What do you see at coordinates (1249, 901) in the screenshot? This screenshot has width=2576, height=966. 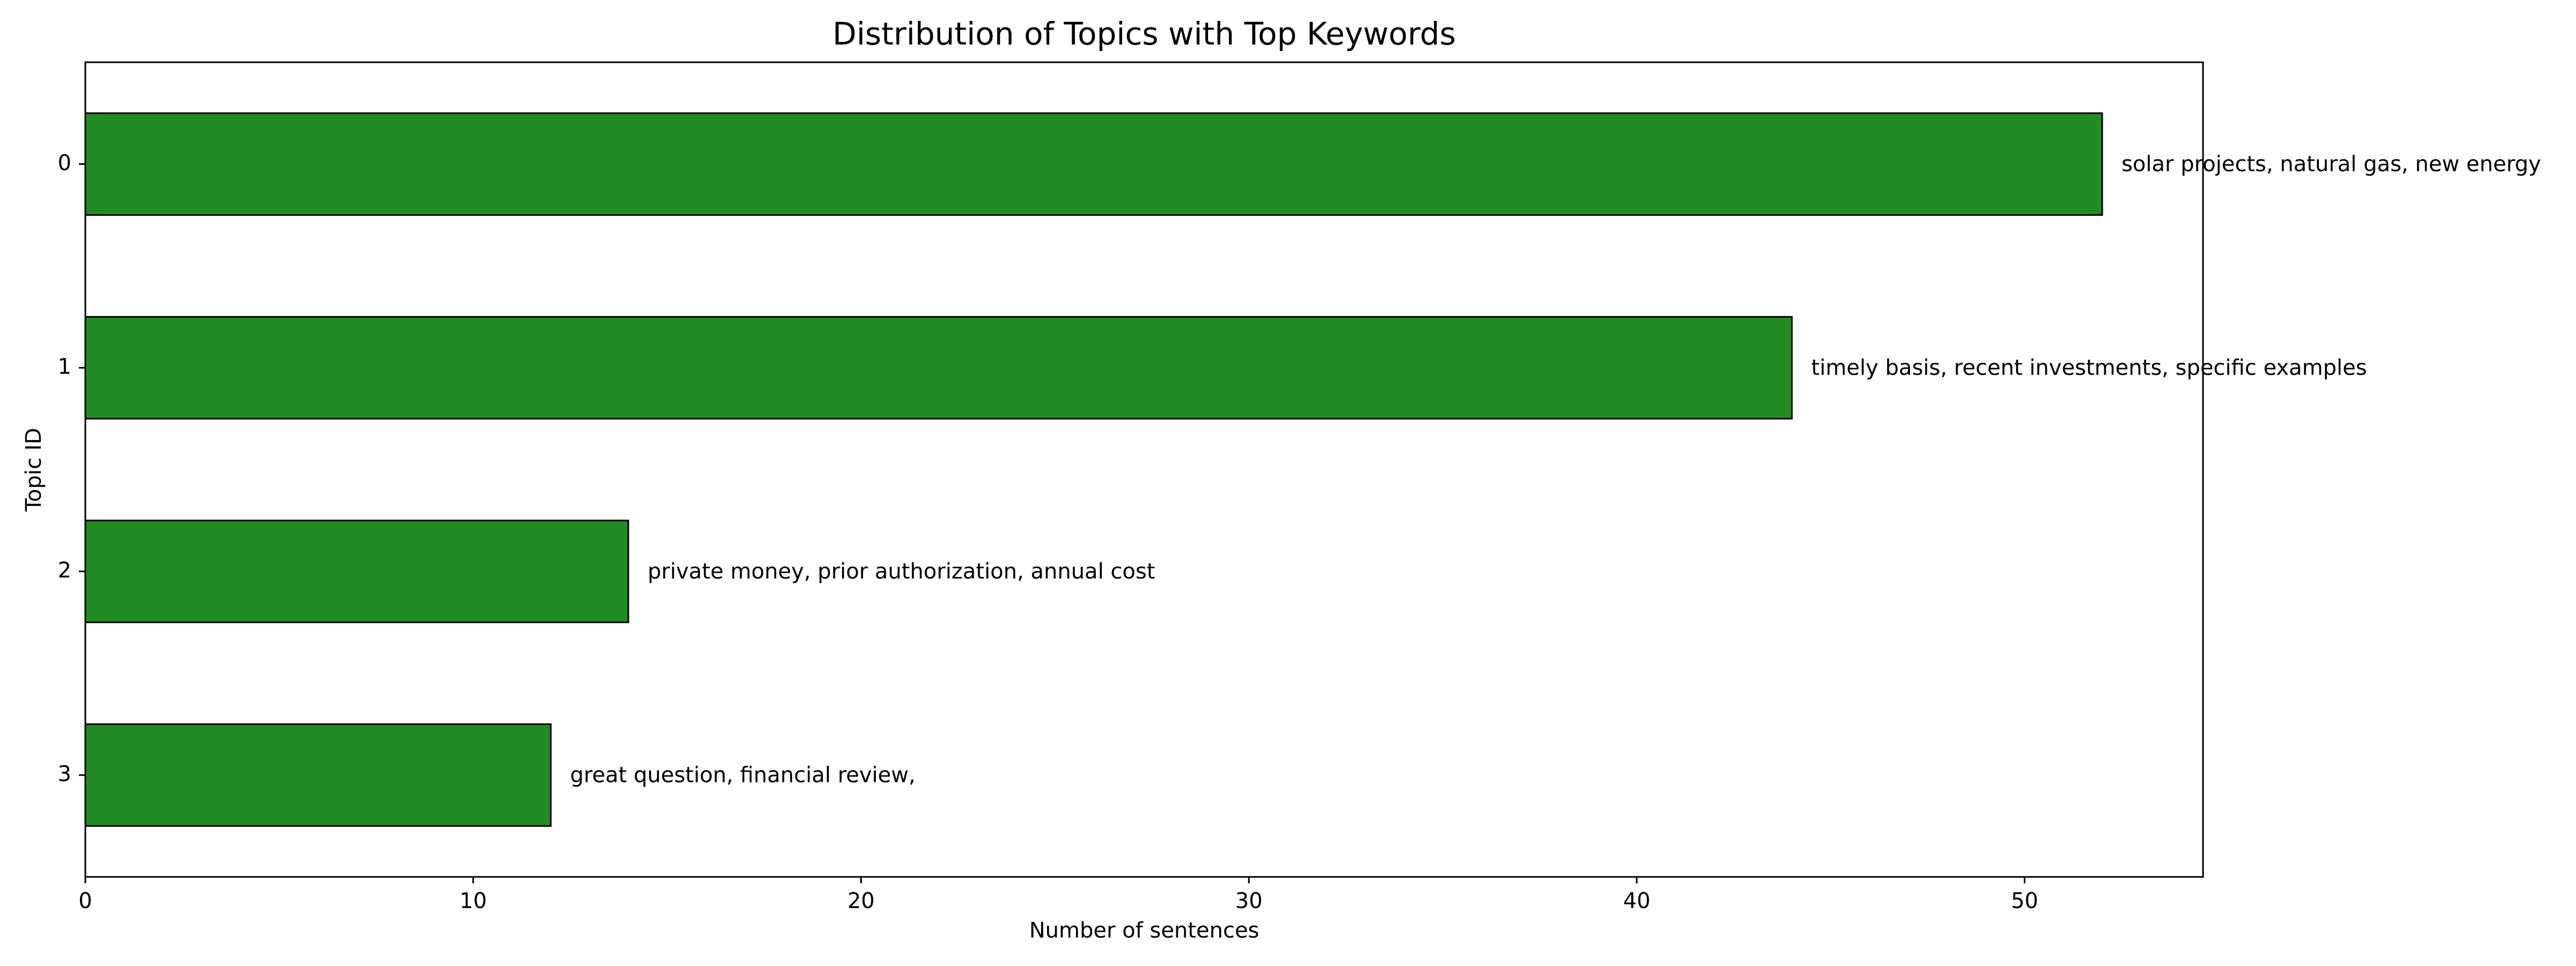 I see `x-tick-label: 30` at bounding box center [1249, 901].